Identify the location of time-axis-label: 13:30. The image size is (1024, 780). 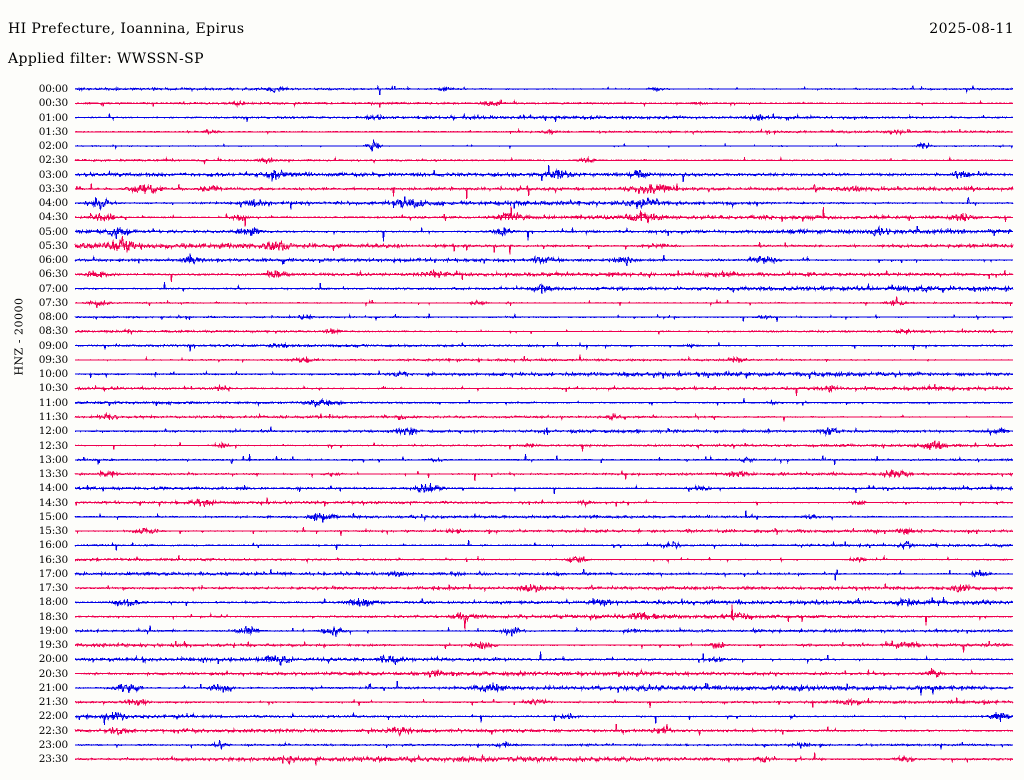
(53, 474).